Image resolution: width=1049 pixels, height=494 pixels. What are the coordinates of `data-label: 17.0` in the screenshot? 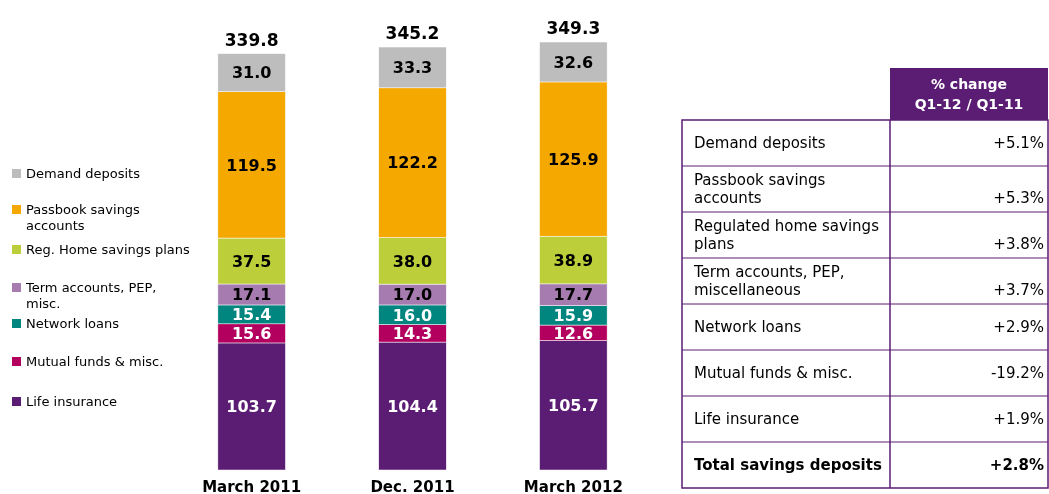 It's located at (412, 295).